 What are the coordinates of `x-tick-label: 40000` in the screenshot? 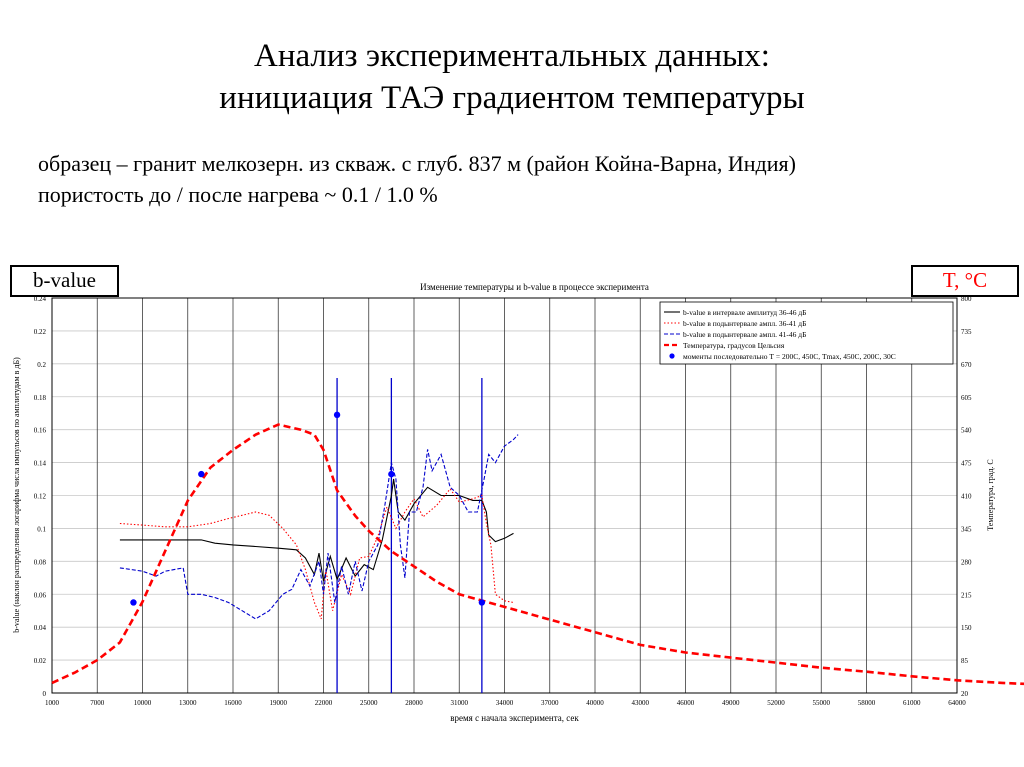 It's located at (595, 703).